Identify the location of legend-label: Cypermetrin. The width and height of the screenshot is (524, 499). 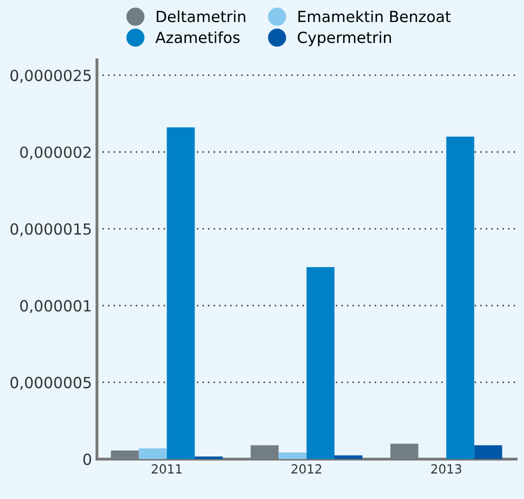
(344, 38).